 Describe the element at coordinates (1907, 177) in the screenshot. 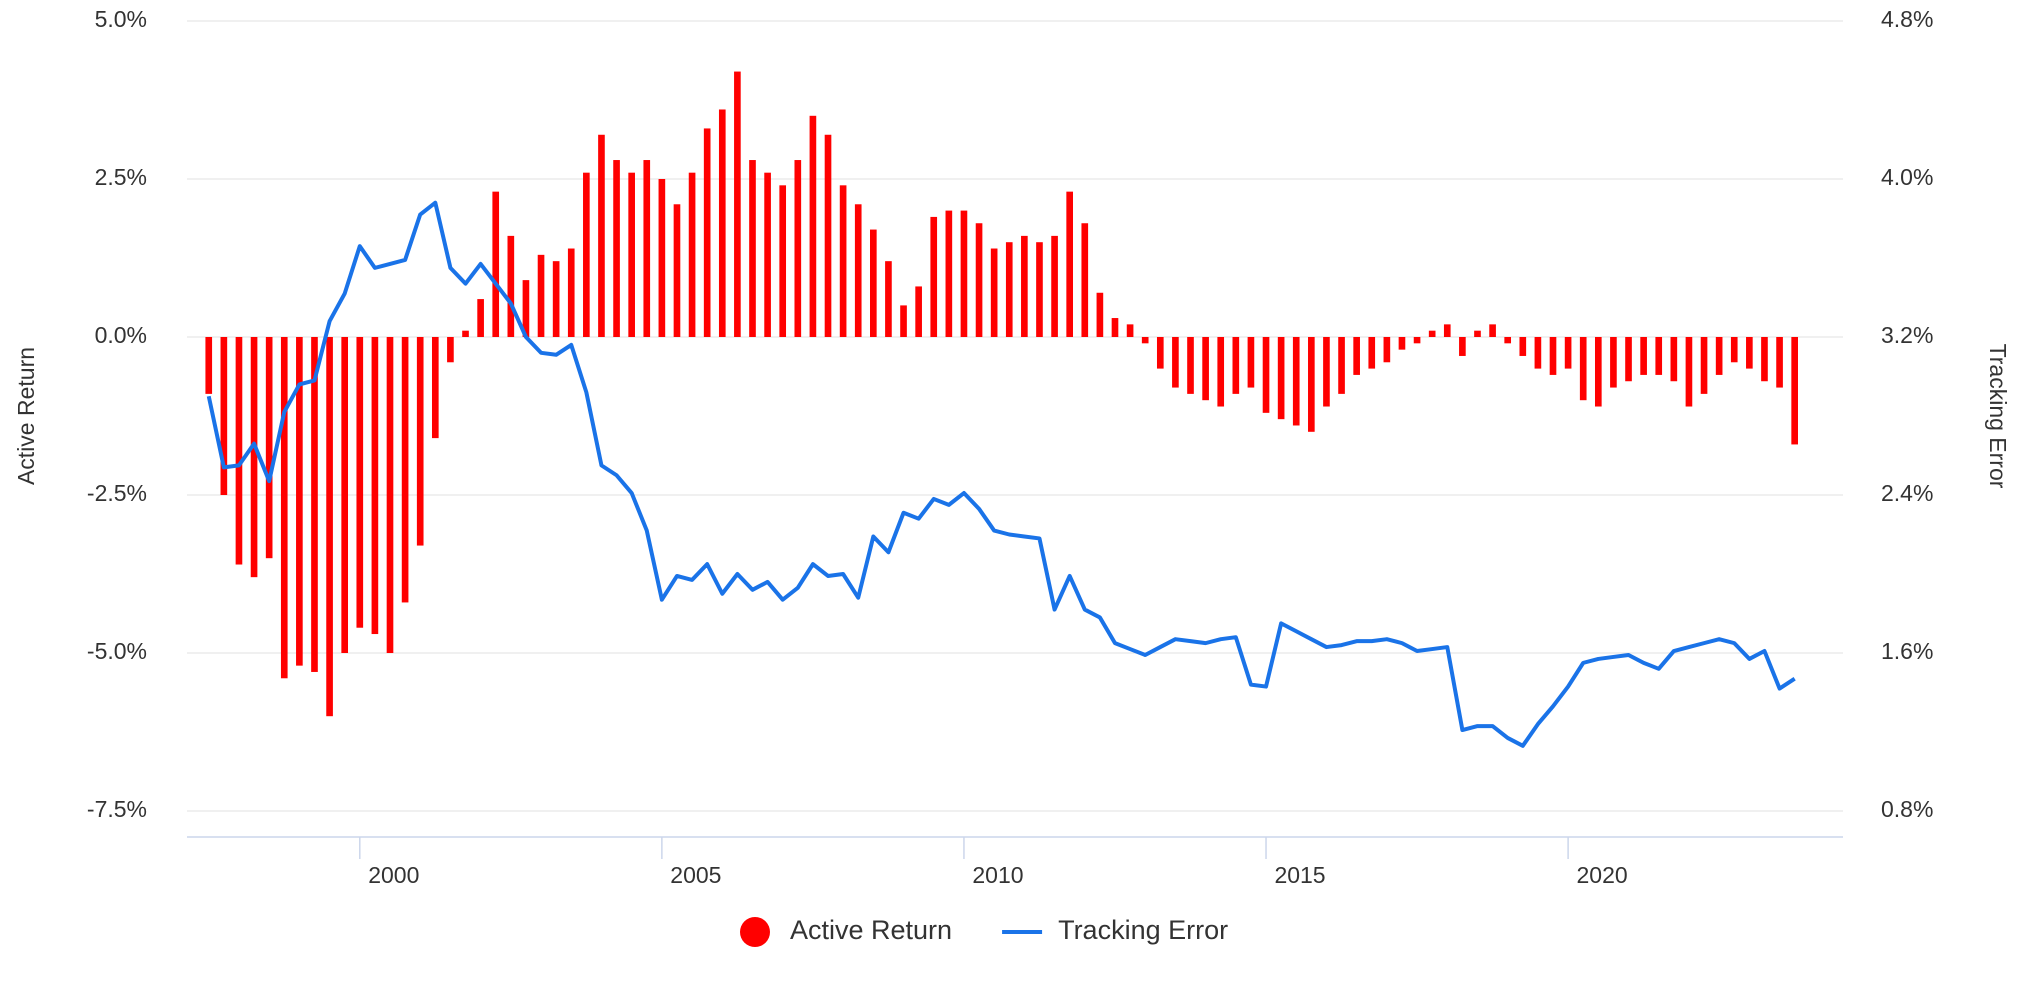

I see `y2-tick-label: 4.0%` at that location.